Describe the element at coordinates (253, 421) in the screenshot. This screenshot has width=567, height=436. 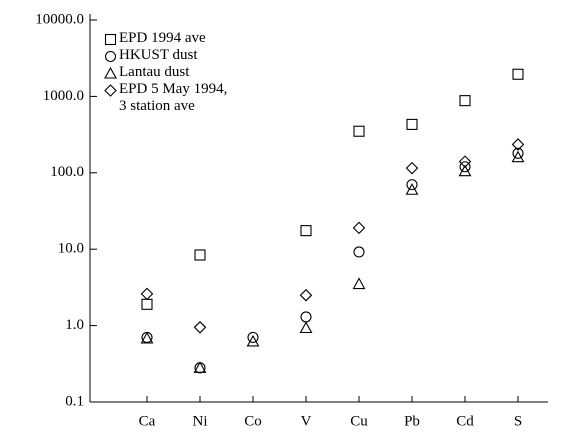
I see `x-tick-label: Co` at that location.